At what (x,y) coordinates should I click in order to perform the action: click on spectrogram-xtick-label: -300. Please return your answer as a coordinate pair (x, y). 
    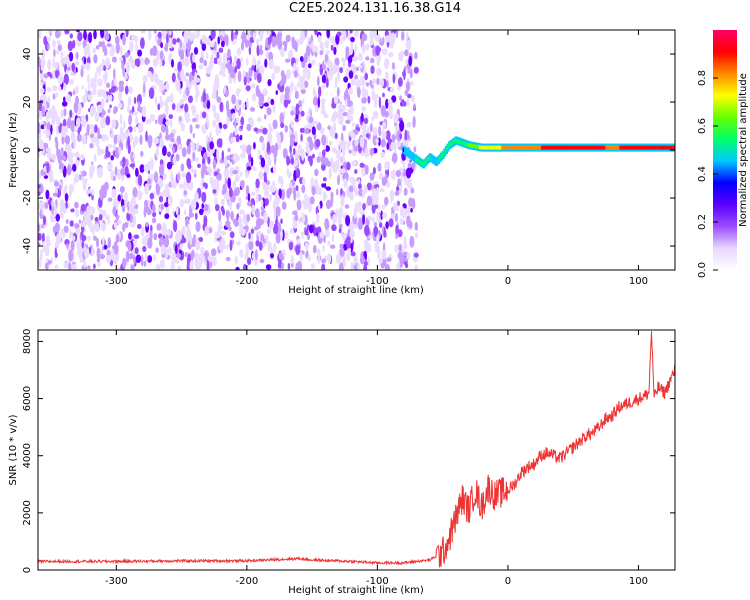
    Looking at the image, I should click on (116, 281).